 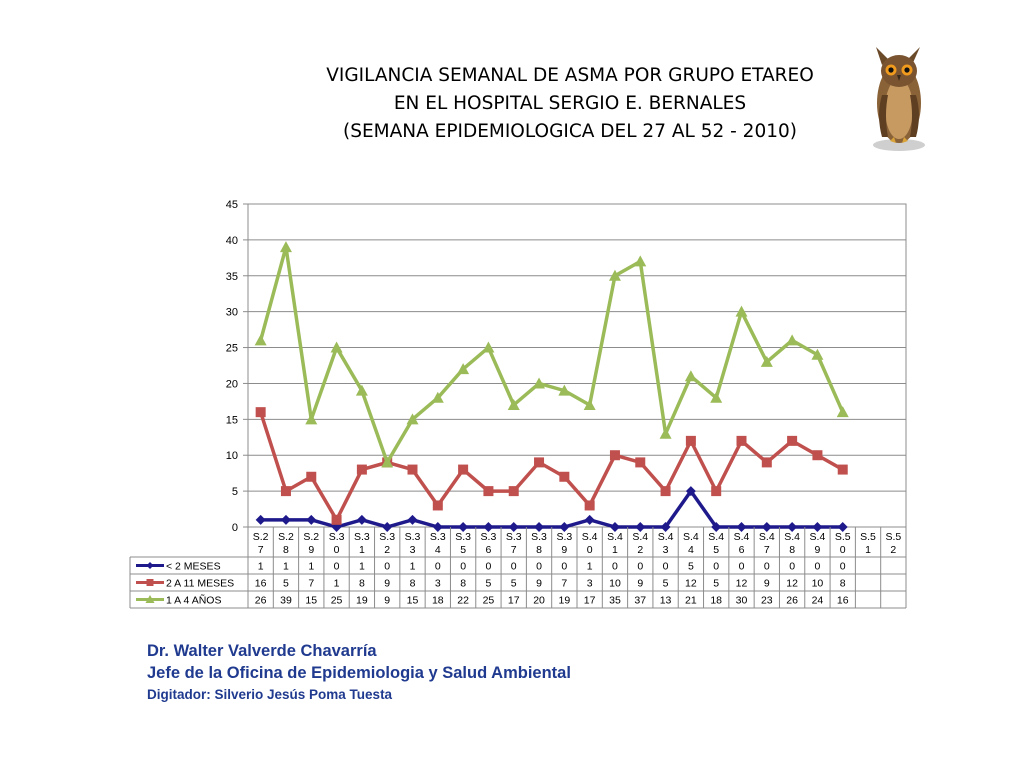 I want to click on data-label: 26, so click(x=792, y=601).